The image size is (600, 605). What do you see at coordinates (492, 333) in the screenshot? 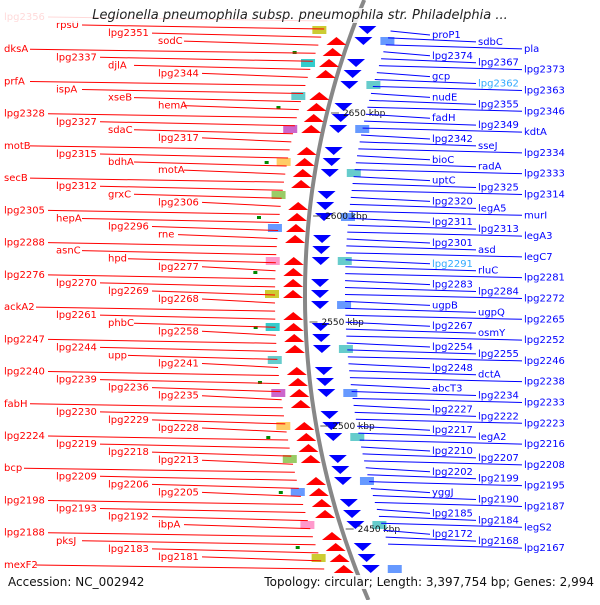
I see `reverse-gene-label: osmY` at bounding box center [492, 333].